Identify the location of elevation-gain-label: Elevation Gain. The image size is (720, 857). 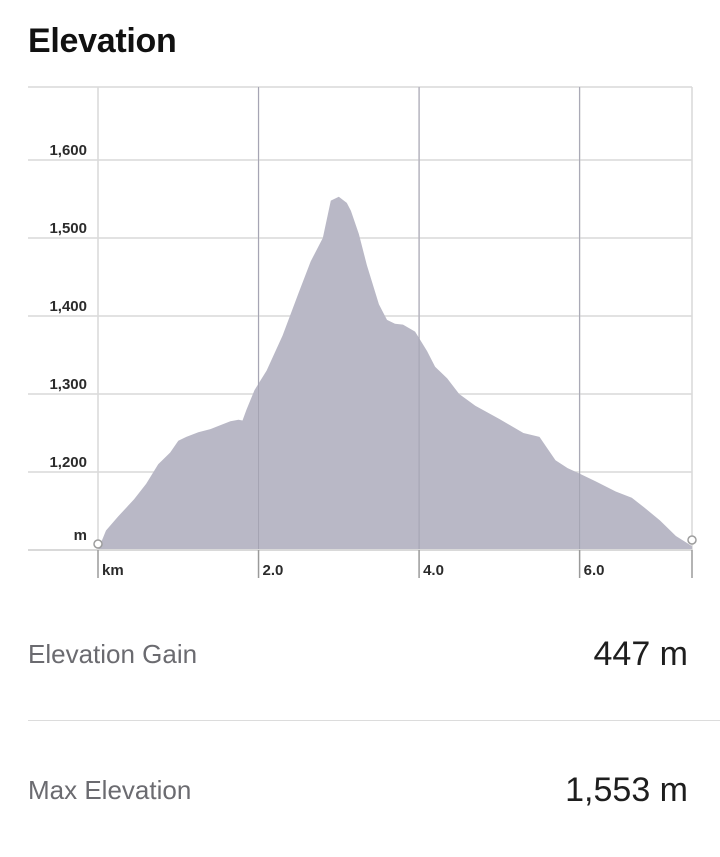
(113, 653).